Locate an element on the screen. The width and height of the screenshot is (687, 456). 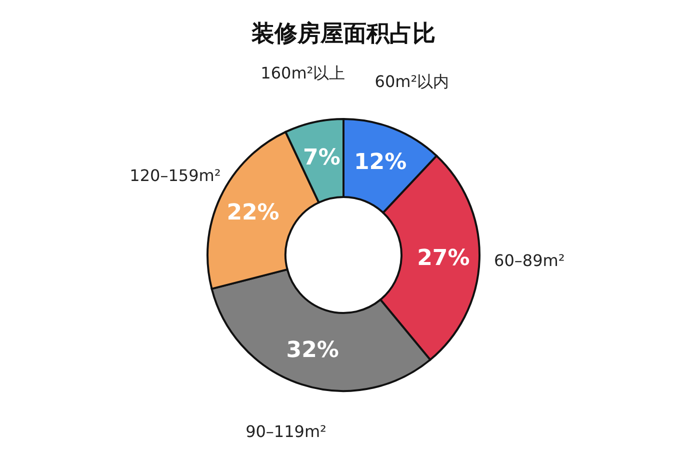
slice-label: 60–89m² is located at coordinates (529, 260).